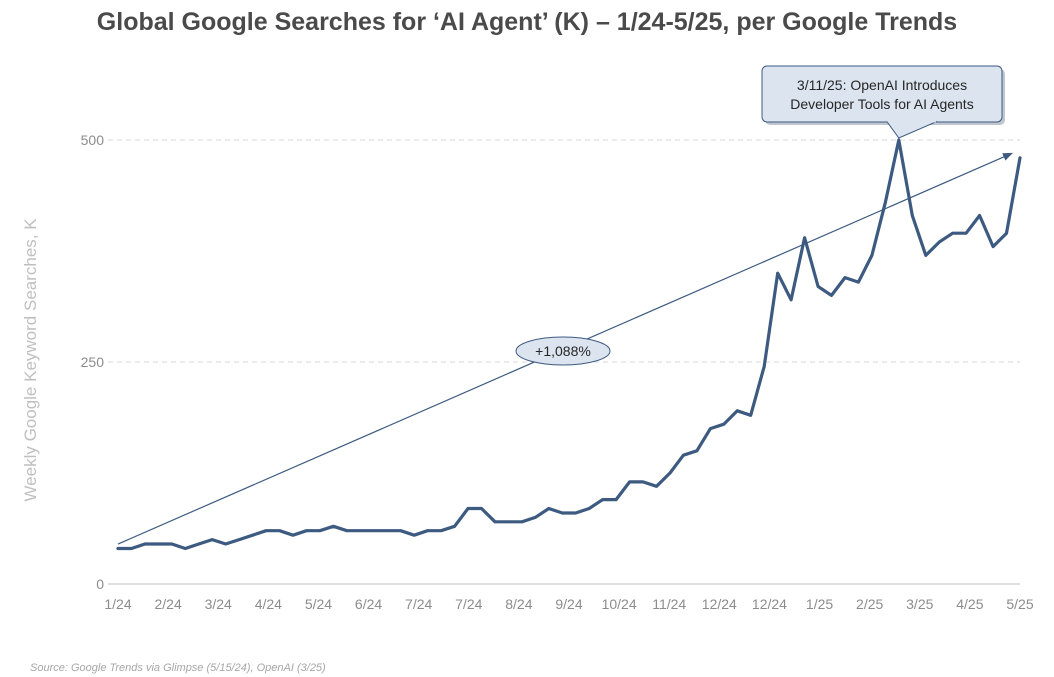  Describe the element at coordinates (882, 94) in the screenshot. I see `callout-box` at that location.